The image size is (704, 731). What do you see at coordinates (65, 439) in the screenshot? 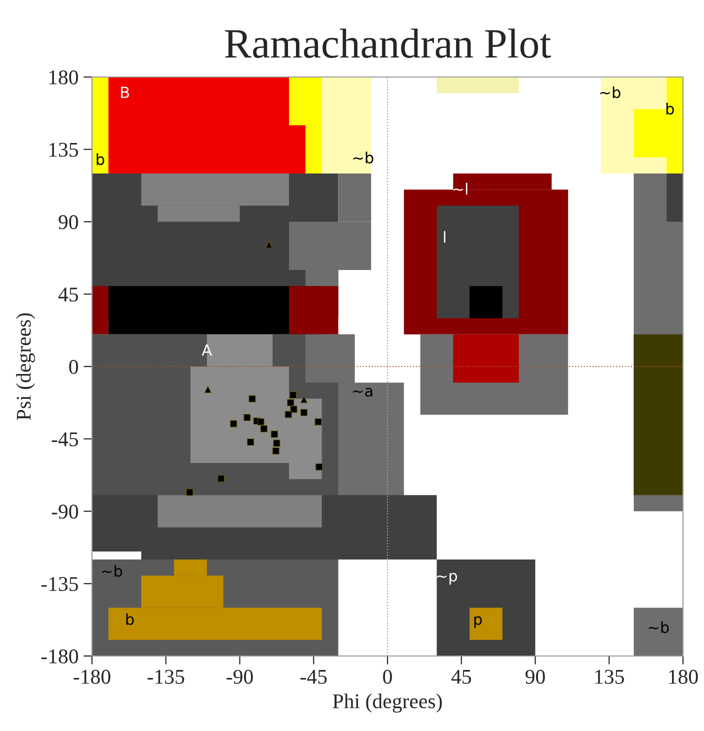
I see `y-tick-label: -45` at bounding box center [65, 439].